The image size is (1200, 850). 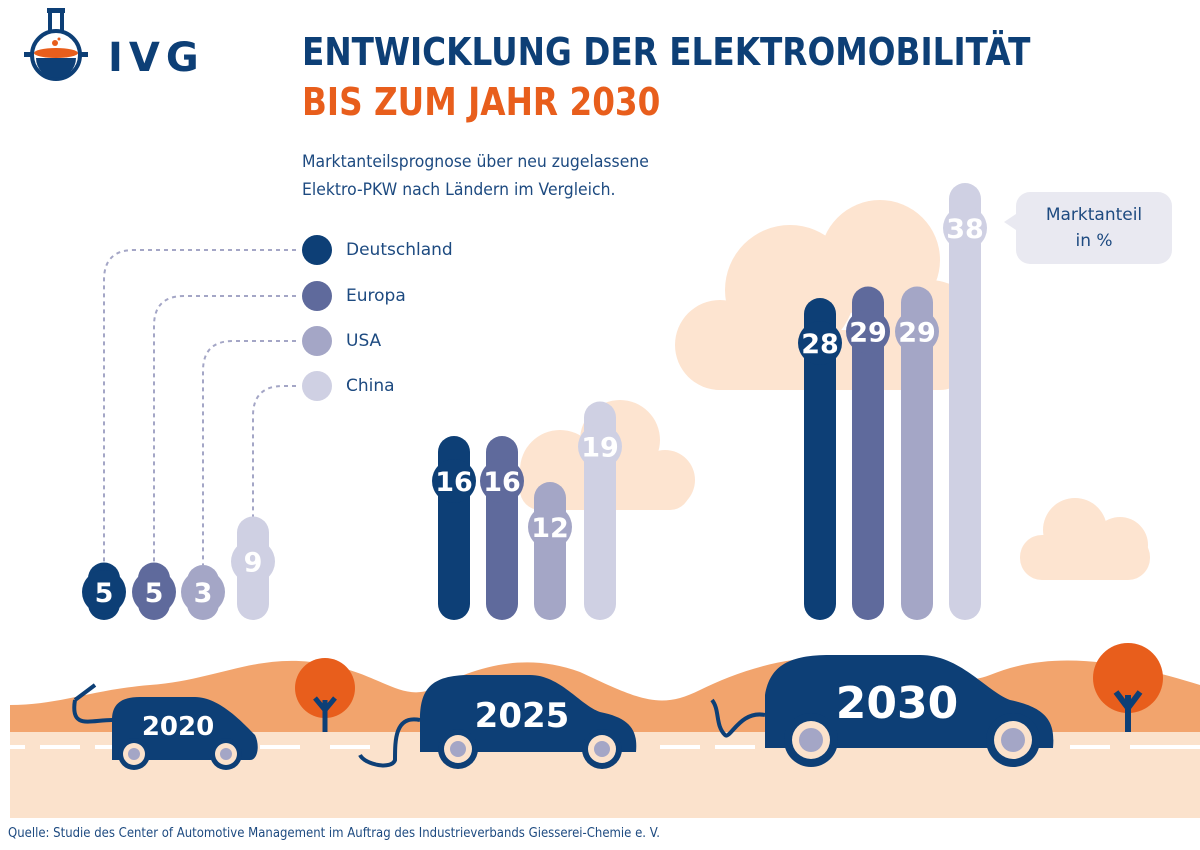 I want to click on data-label: 3, so click(x=203, y=593).